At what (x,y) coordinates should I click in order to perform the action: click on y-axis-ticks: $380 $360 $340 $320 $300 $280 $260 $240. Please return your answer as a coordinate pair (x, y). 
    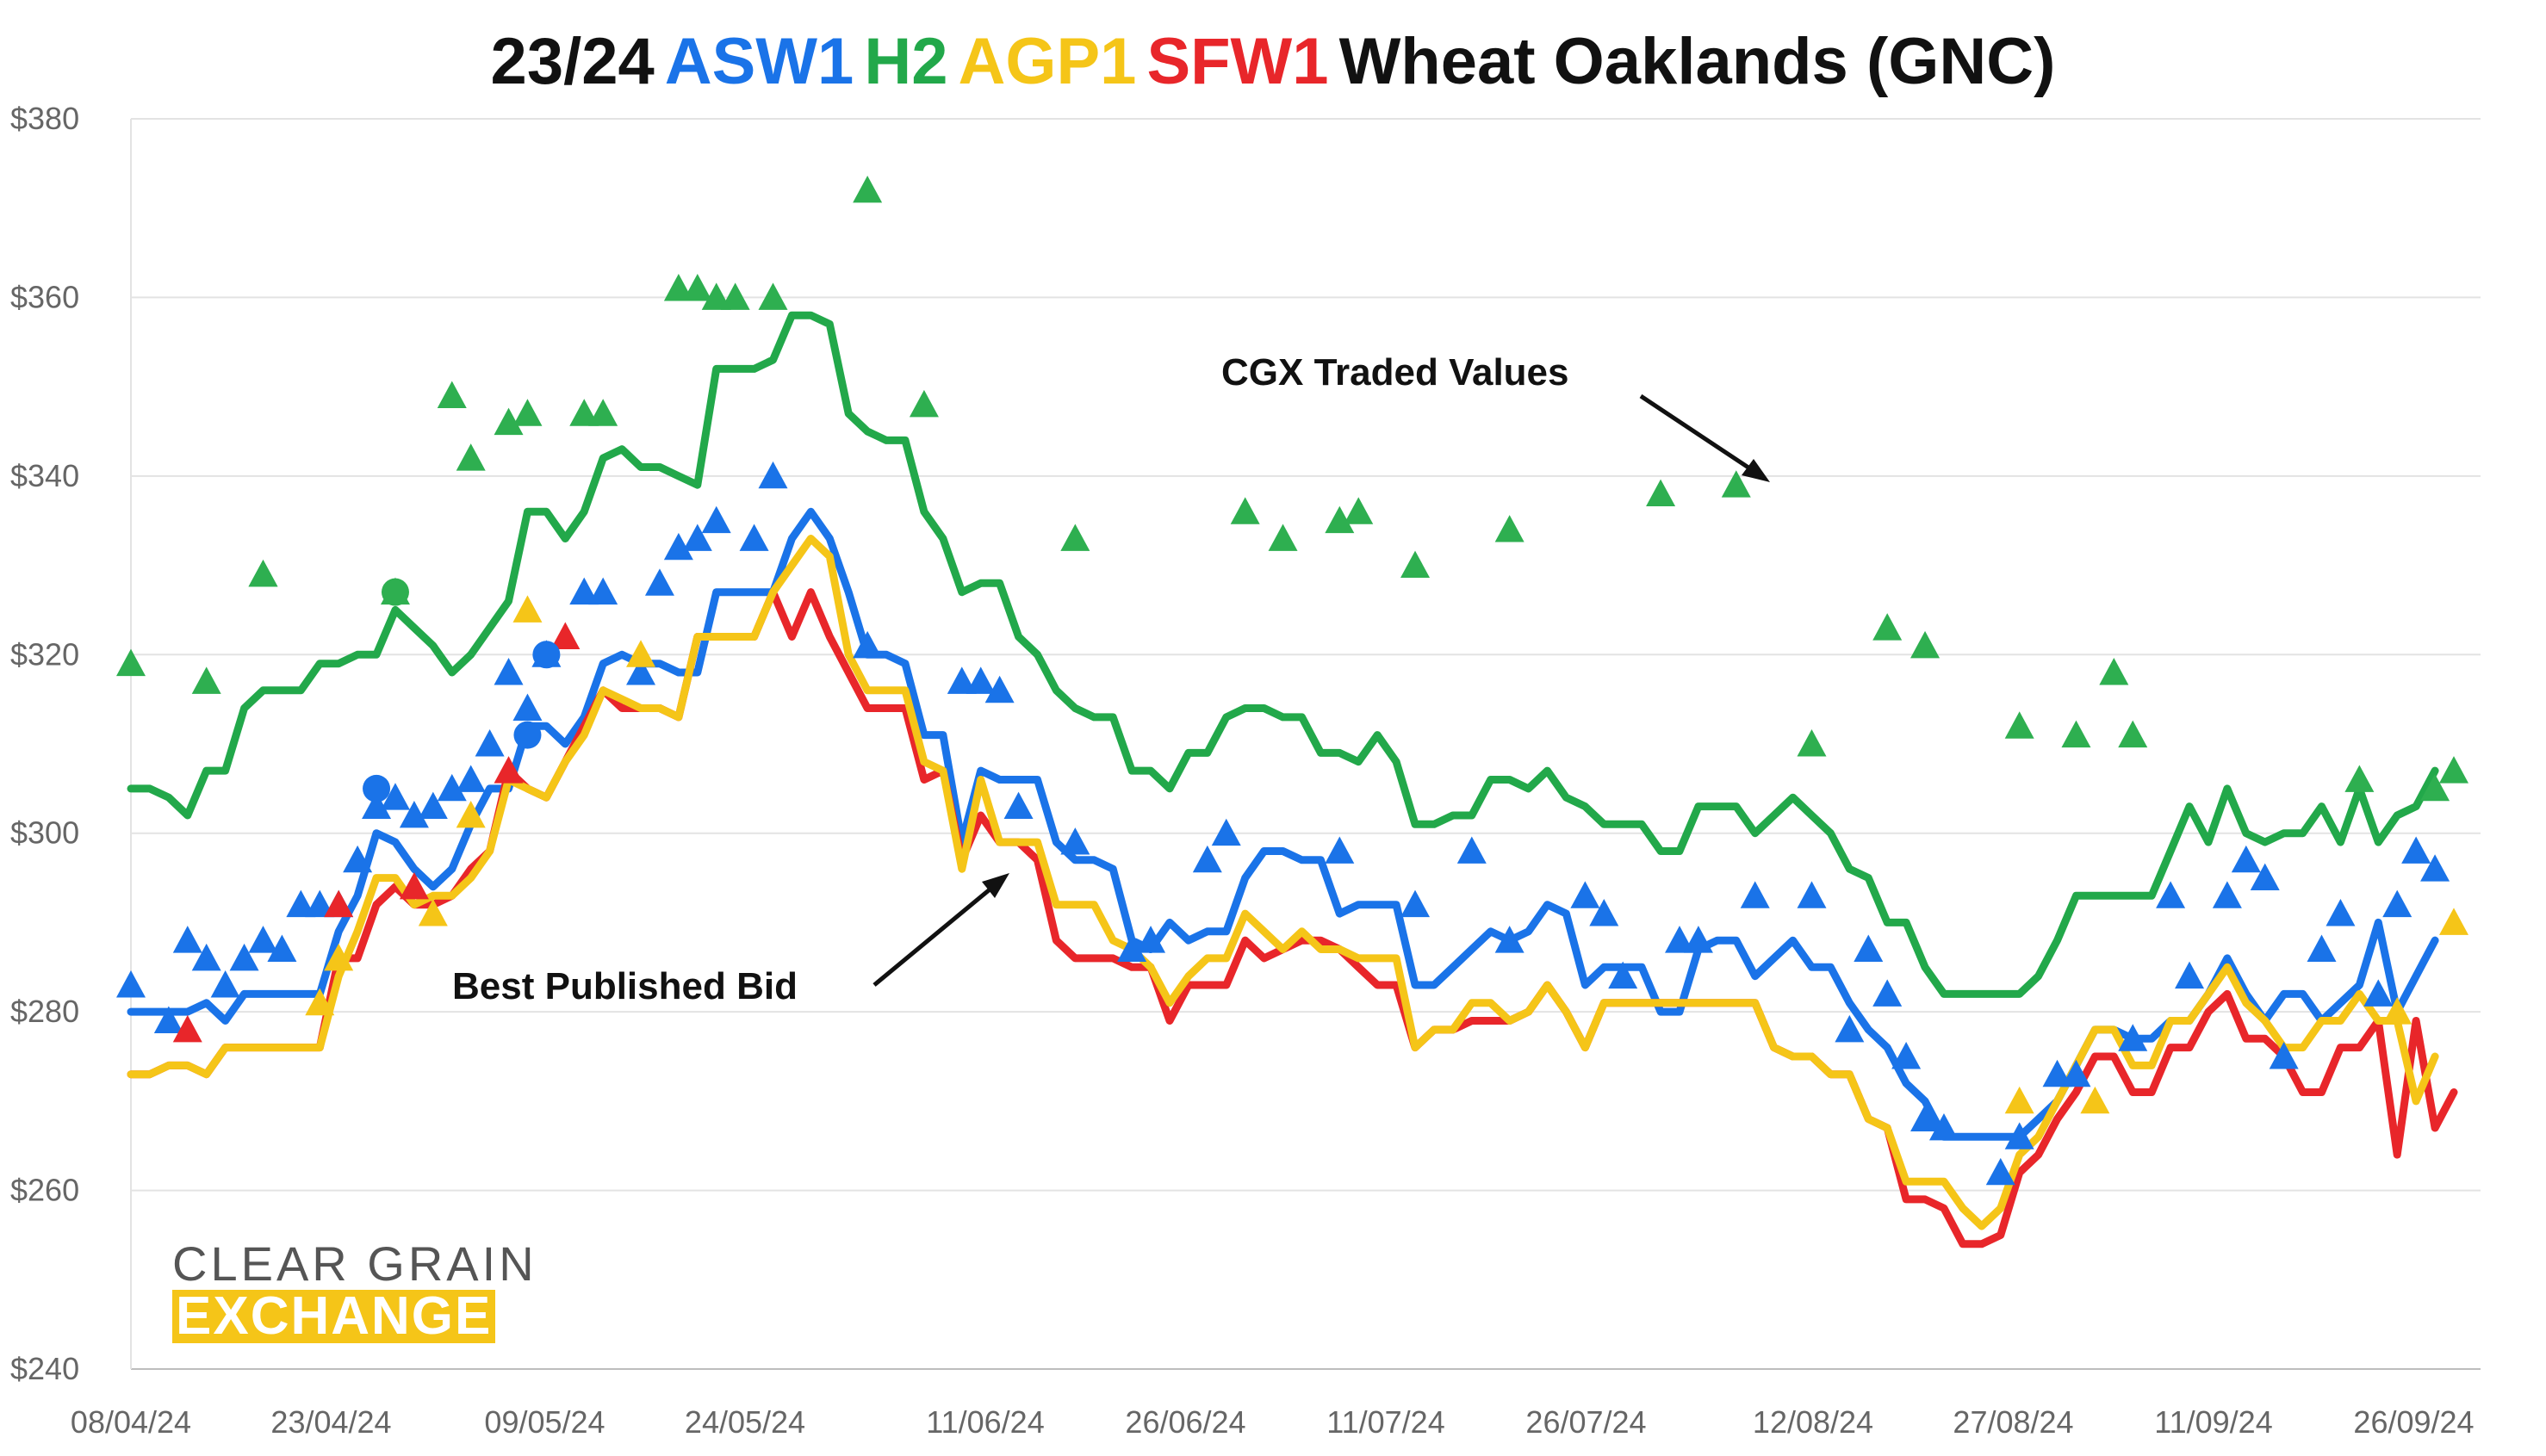
    Looking at the image, I should click on (44, 744).